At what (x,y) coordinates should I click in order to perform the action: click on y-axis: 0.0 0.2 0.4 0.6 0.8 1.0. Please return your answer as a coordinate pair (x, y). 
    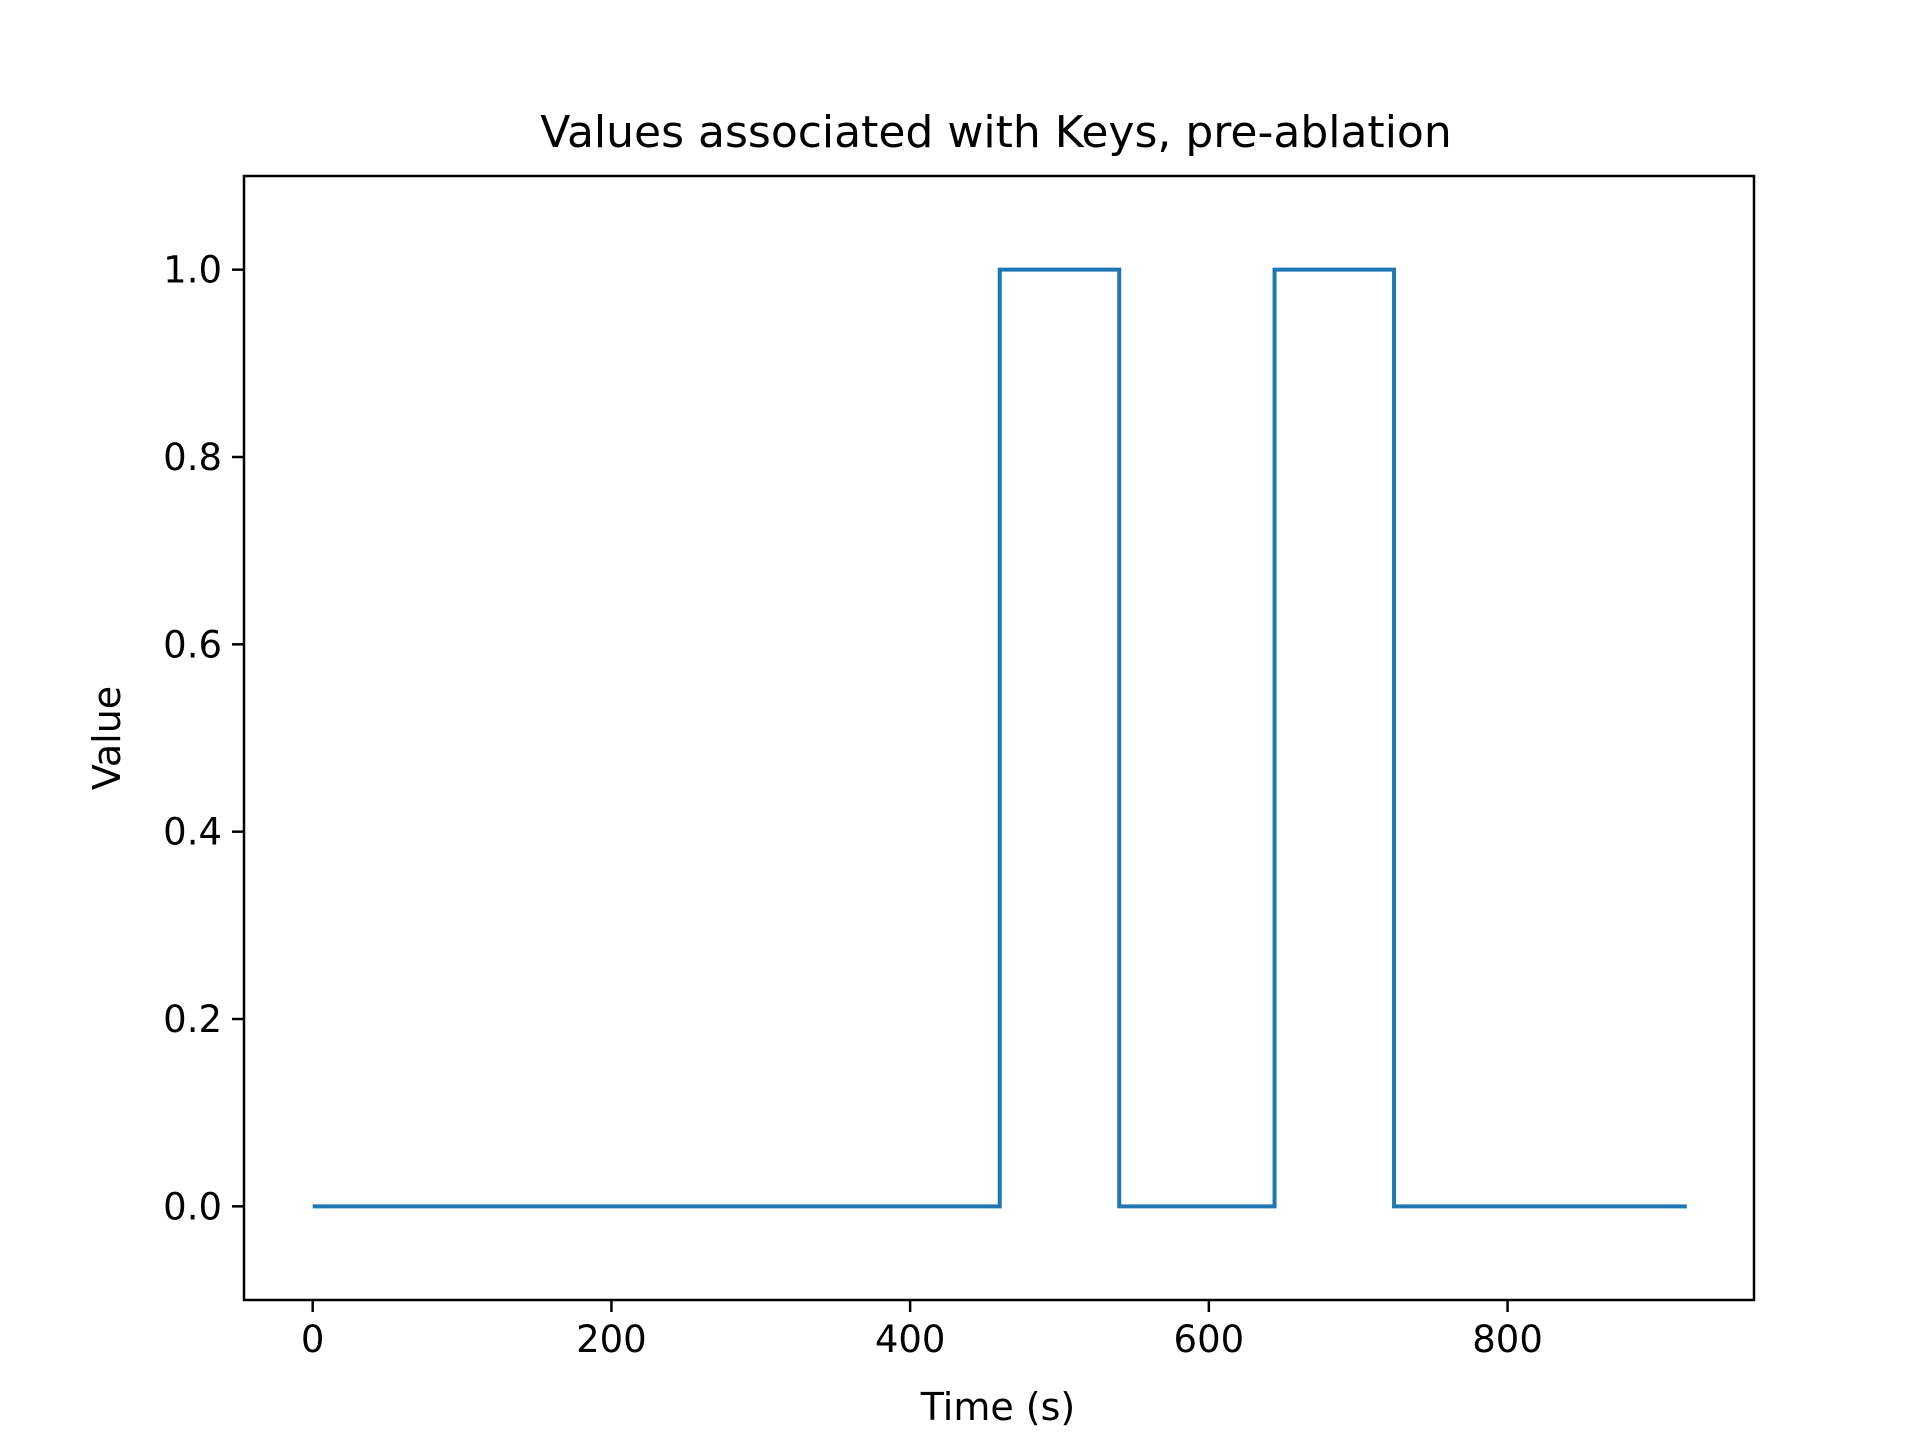
    Looking at the image, I should click on (203, 738).